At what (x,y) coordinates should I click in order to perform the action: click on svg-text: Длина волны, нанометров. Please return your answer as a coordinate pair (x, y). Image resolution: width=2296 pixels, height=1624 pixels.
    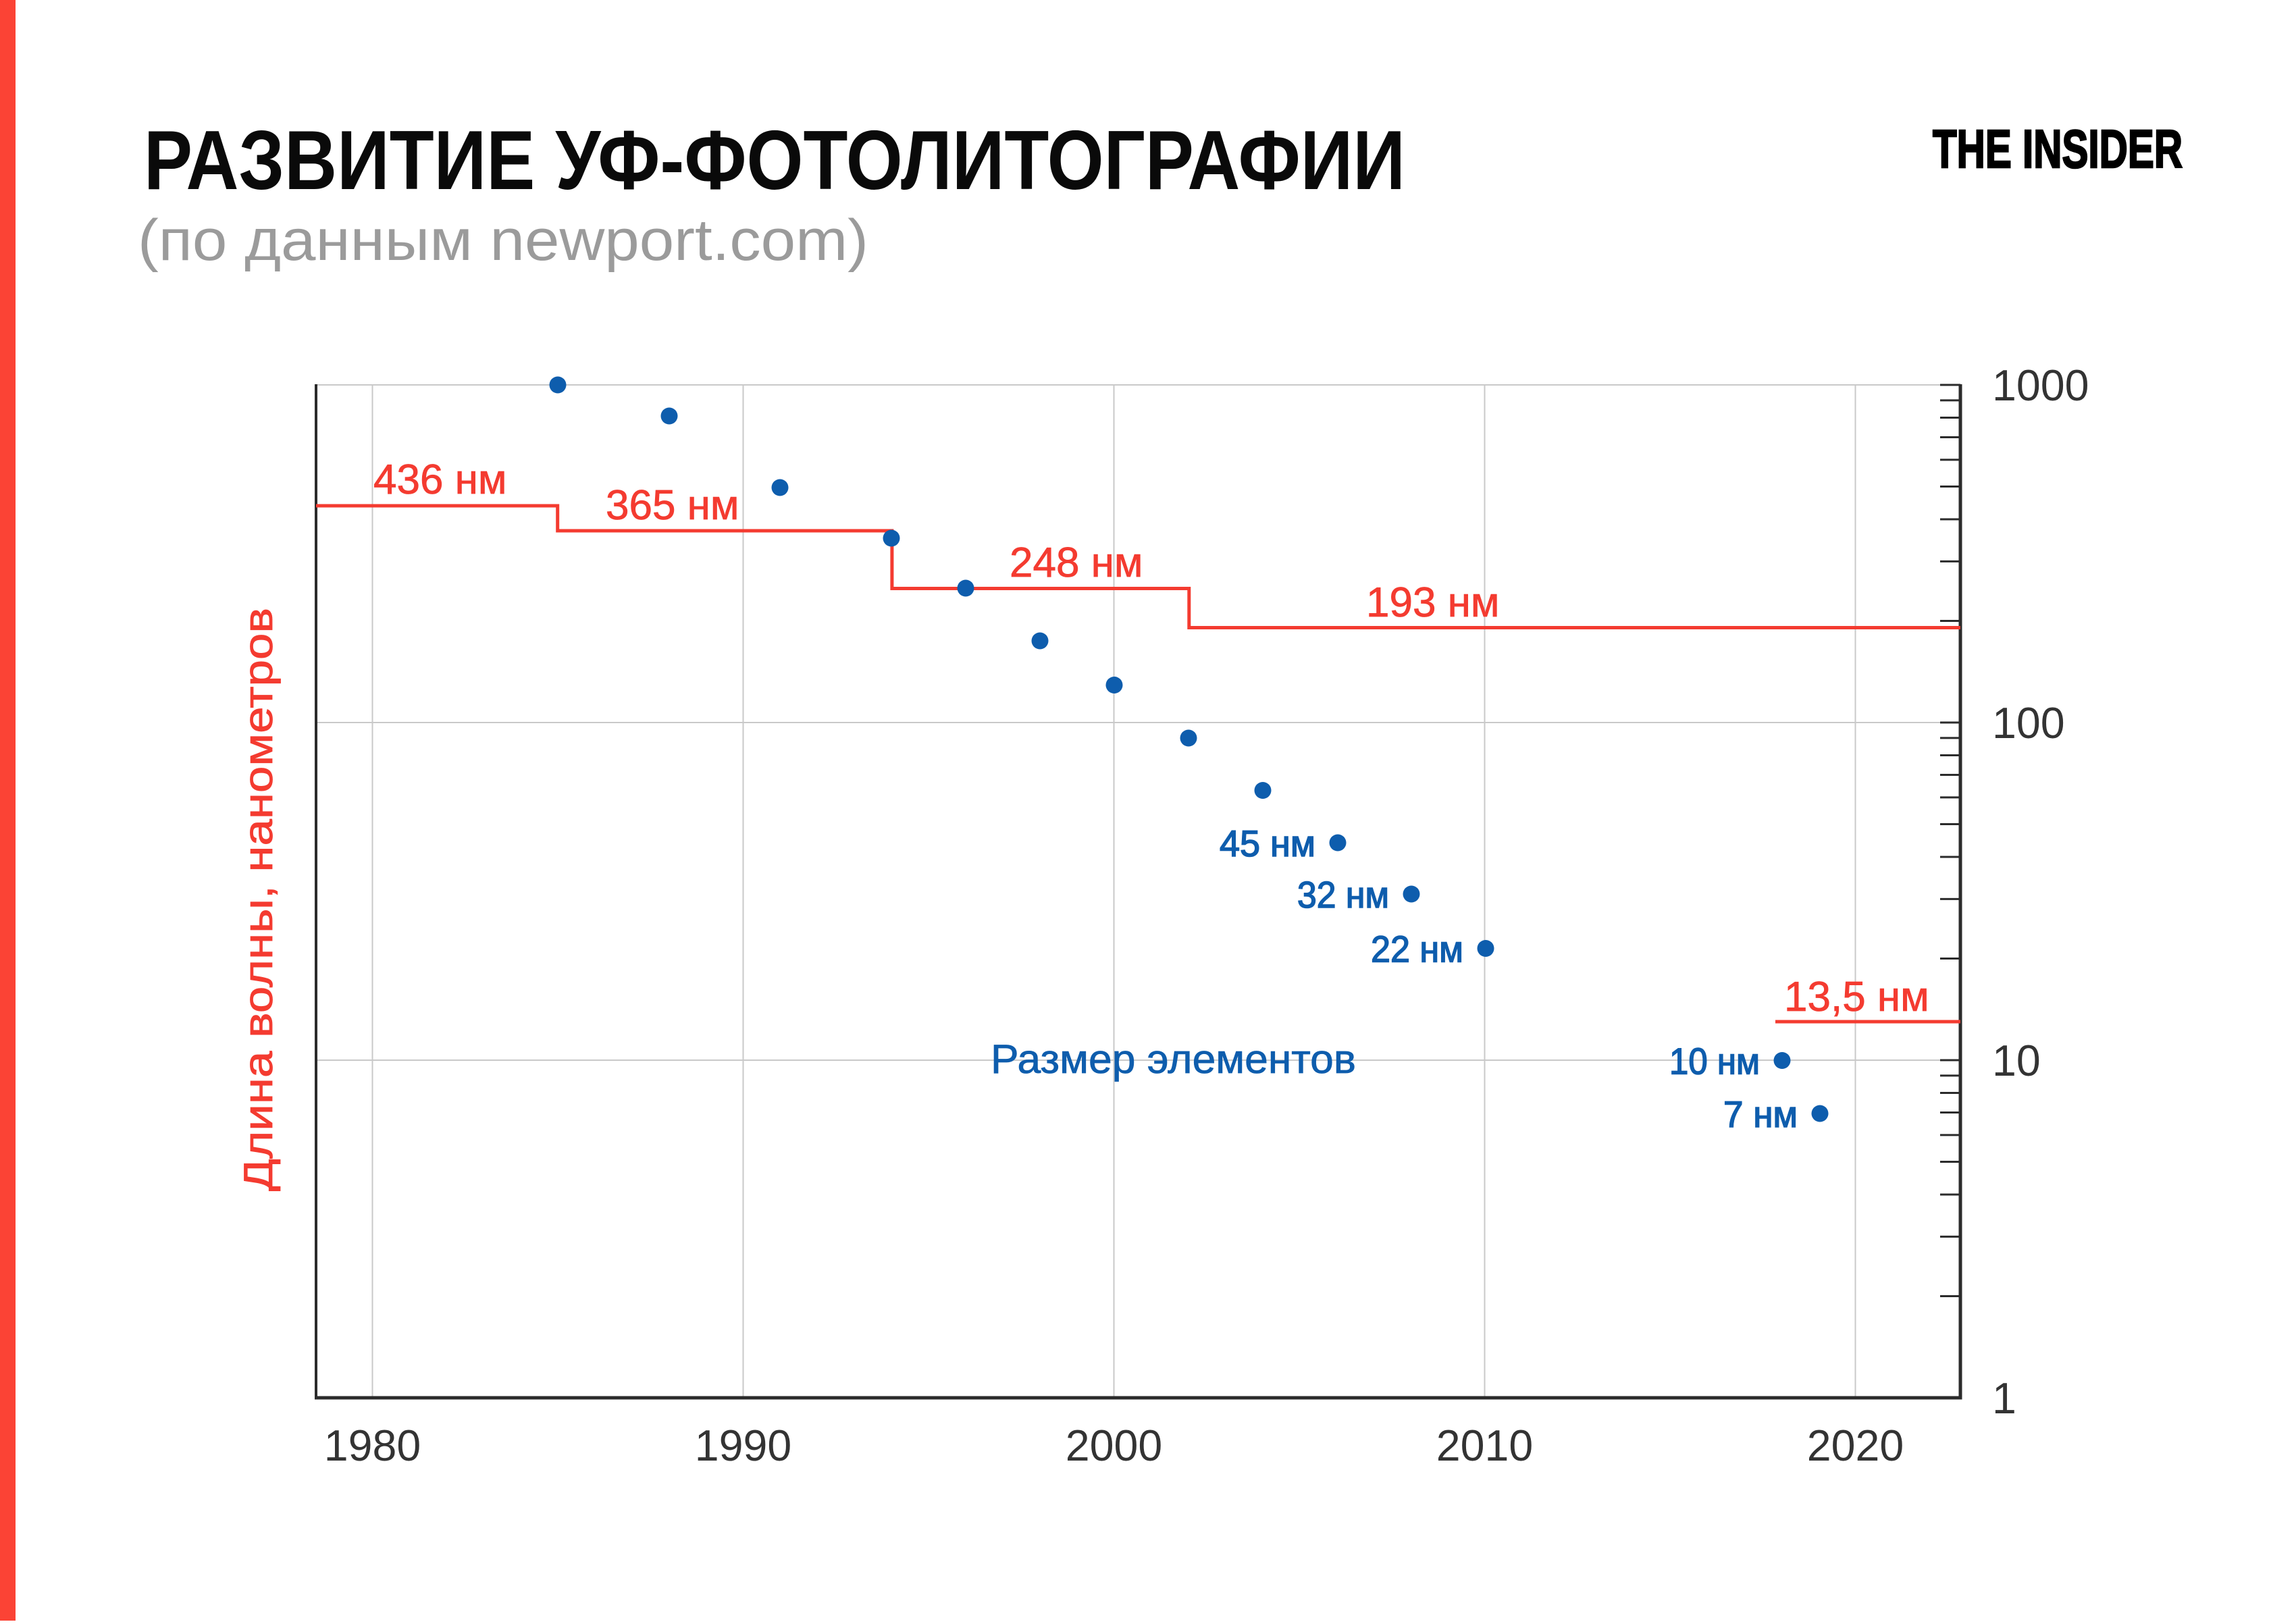
    Looking at the image, I should click on (258, 900).